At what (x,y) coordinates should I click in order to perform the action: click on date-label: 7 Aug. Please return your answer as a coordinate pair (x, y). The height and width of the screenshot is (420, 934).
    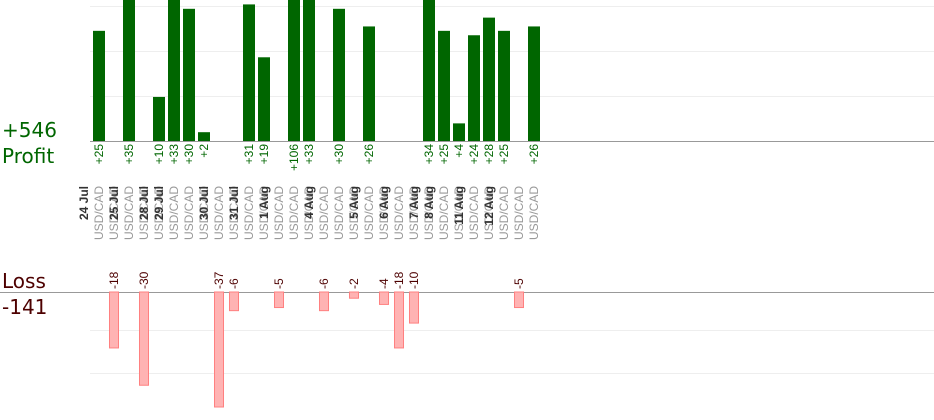
    Looking at the image, I should click on (414, 202).